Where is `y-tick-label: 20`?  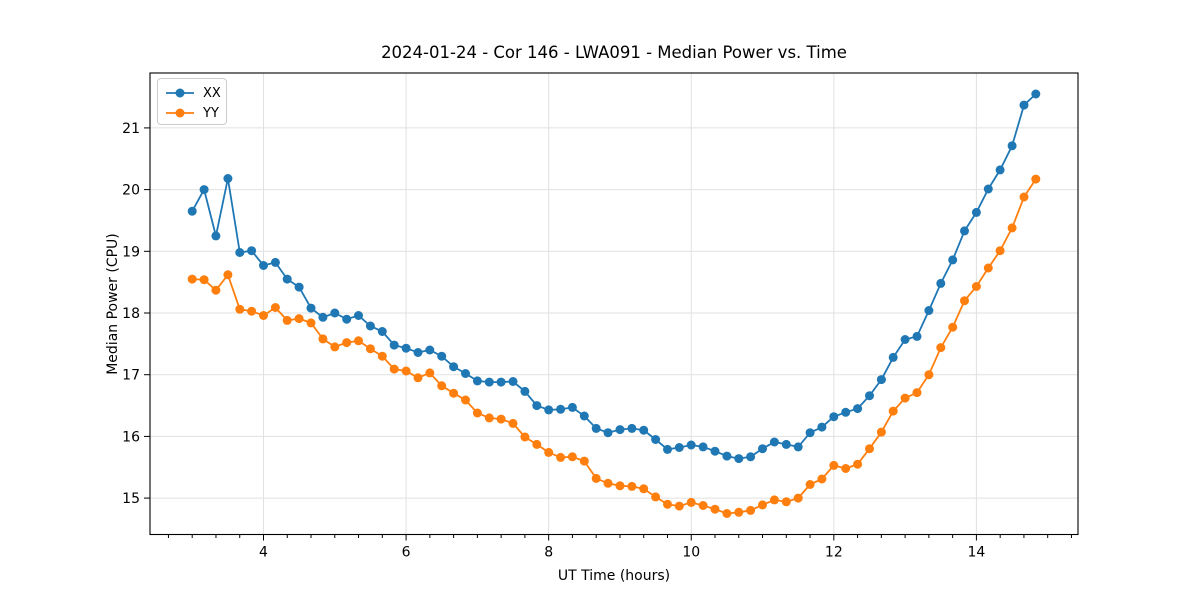
y-tick-label: 20 is located at coordinates (131, 191).